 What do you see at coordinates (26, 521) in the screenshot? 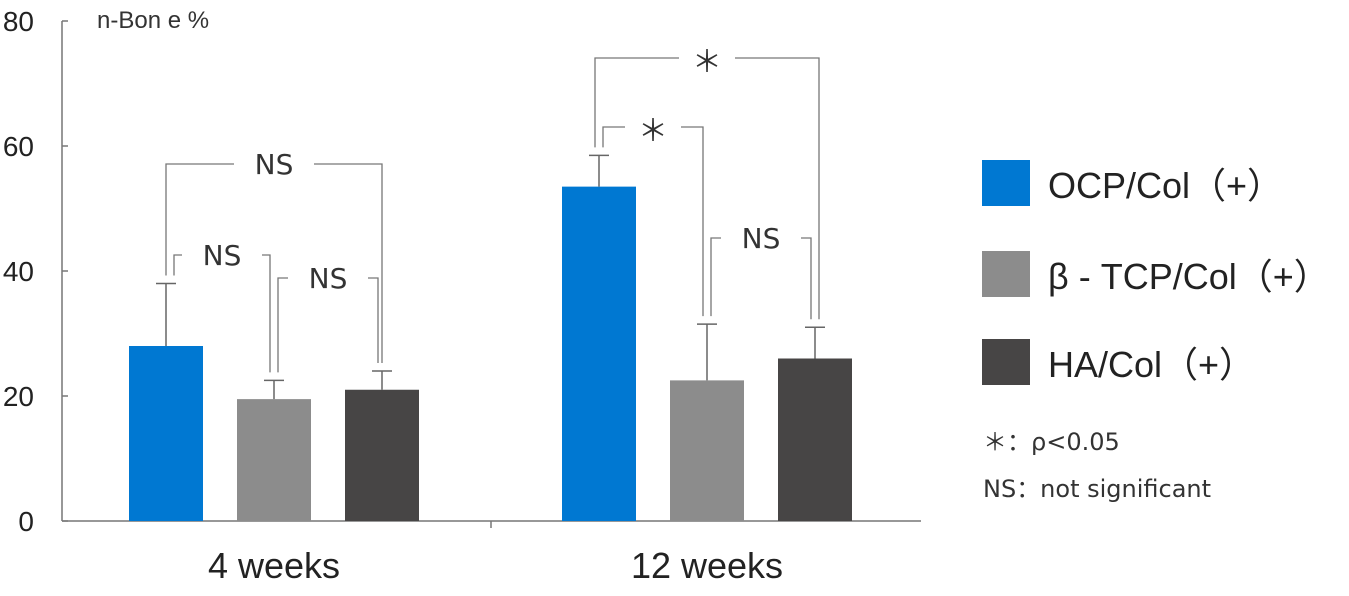
I see `y-tick-label: 0` at bounding box center [26, 521].